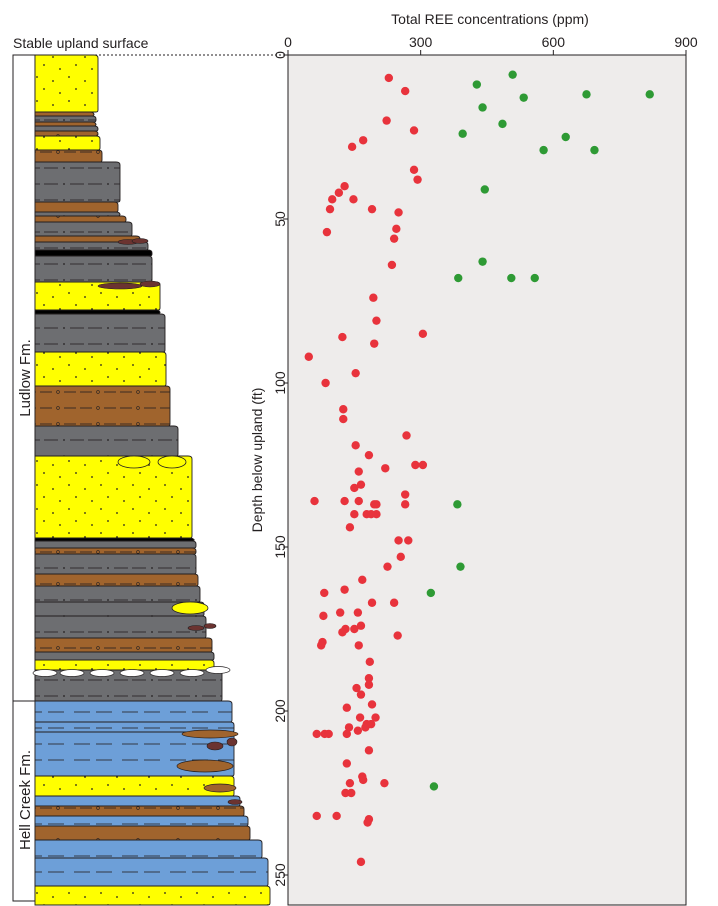 Image resolution: width=718 pixels, height=906 pixels. Describe the element at coordinates (280, 469) in the screenshot. I see `y-axis: 0 50 100 150 200 250` at that location.